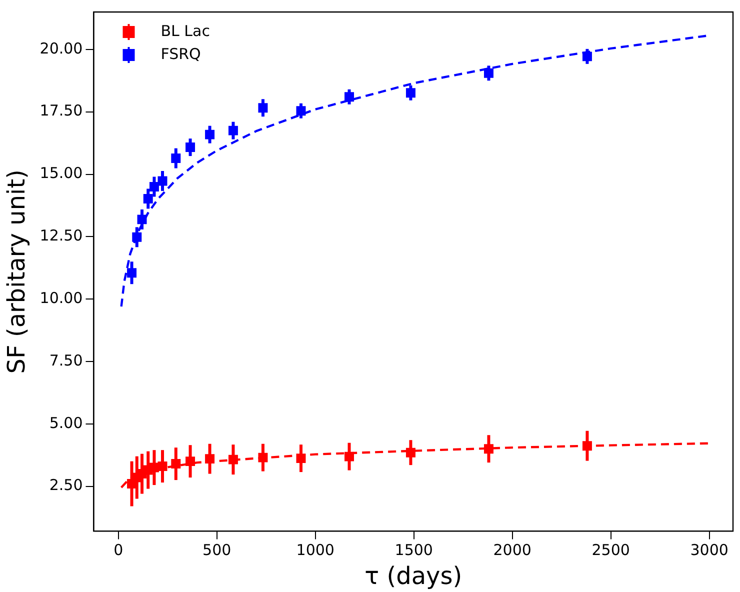  What do you see at coordinates (61, 111) in the screenshot?
I see `y-tick-label: 17.50` at bounding box center [61, 111].